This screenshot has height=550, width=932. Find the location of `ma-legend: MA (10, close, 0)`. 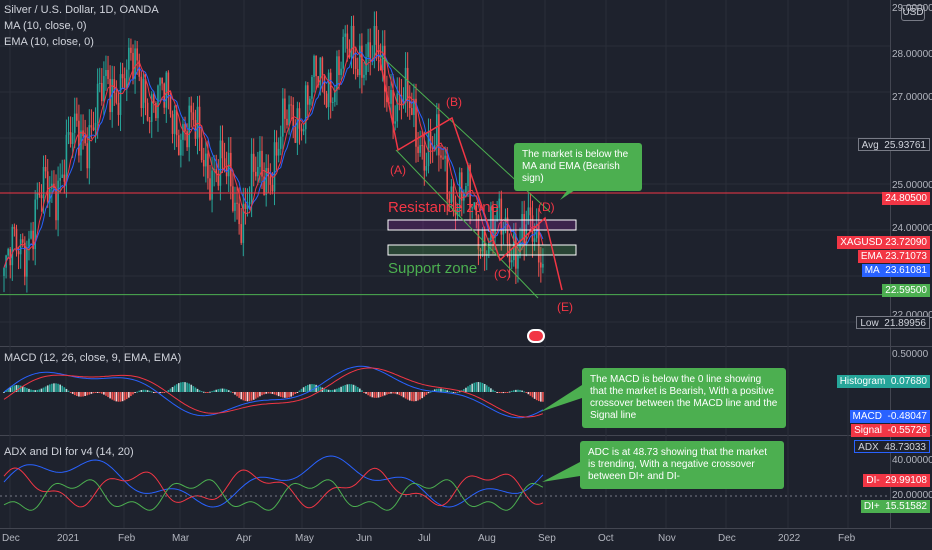

ma-legend: MA (10, close, 0) is located at coordinates (45, 26).